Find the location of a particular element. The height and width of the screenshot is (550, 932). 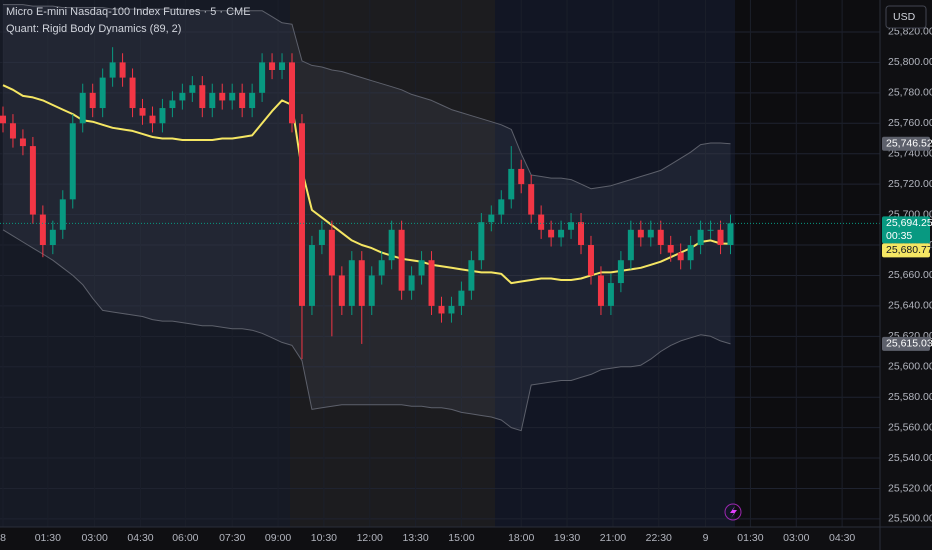

y-tick-label: 25,600.00 is located at coordinates (910, 367).